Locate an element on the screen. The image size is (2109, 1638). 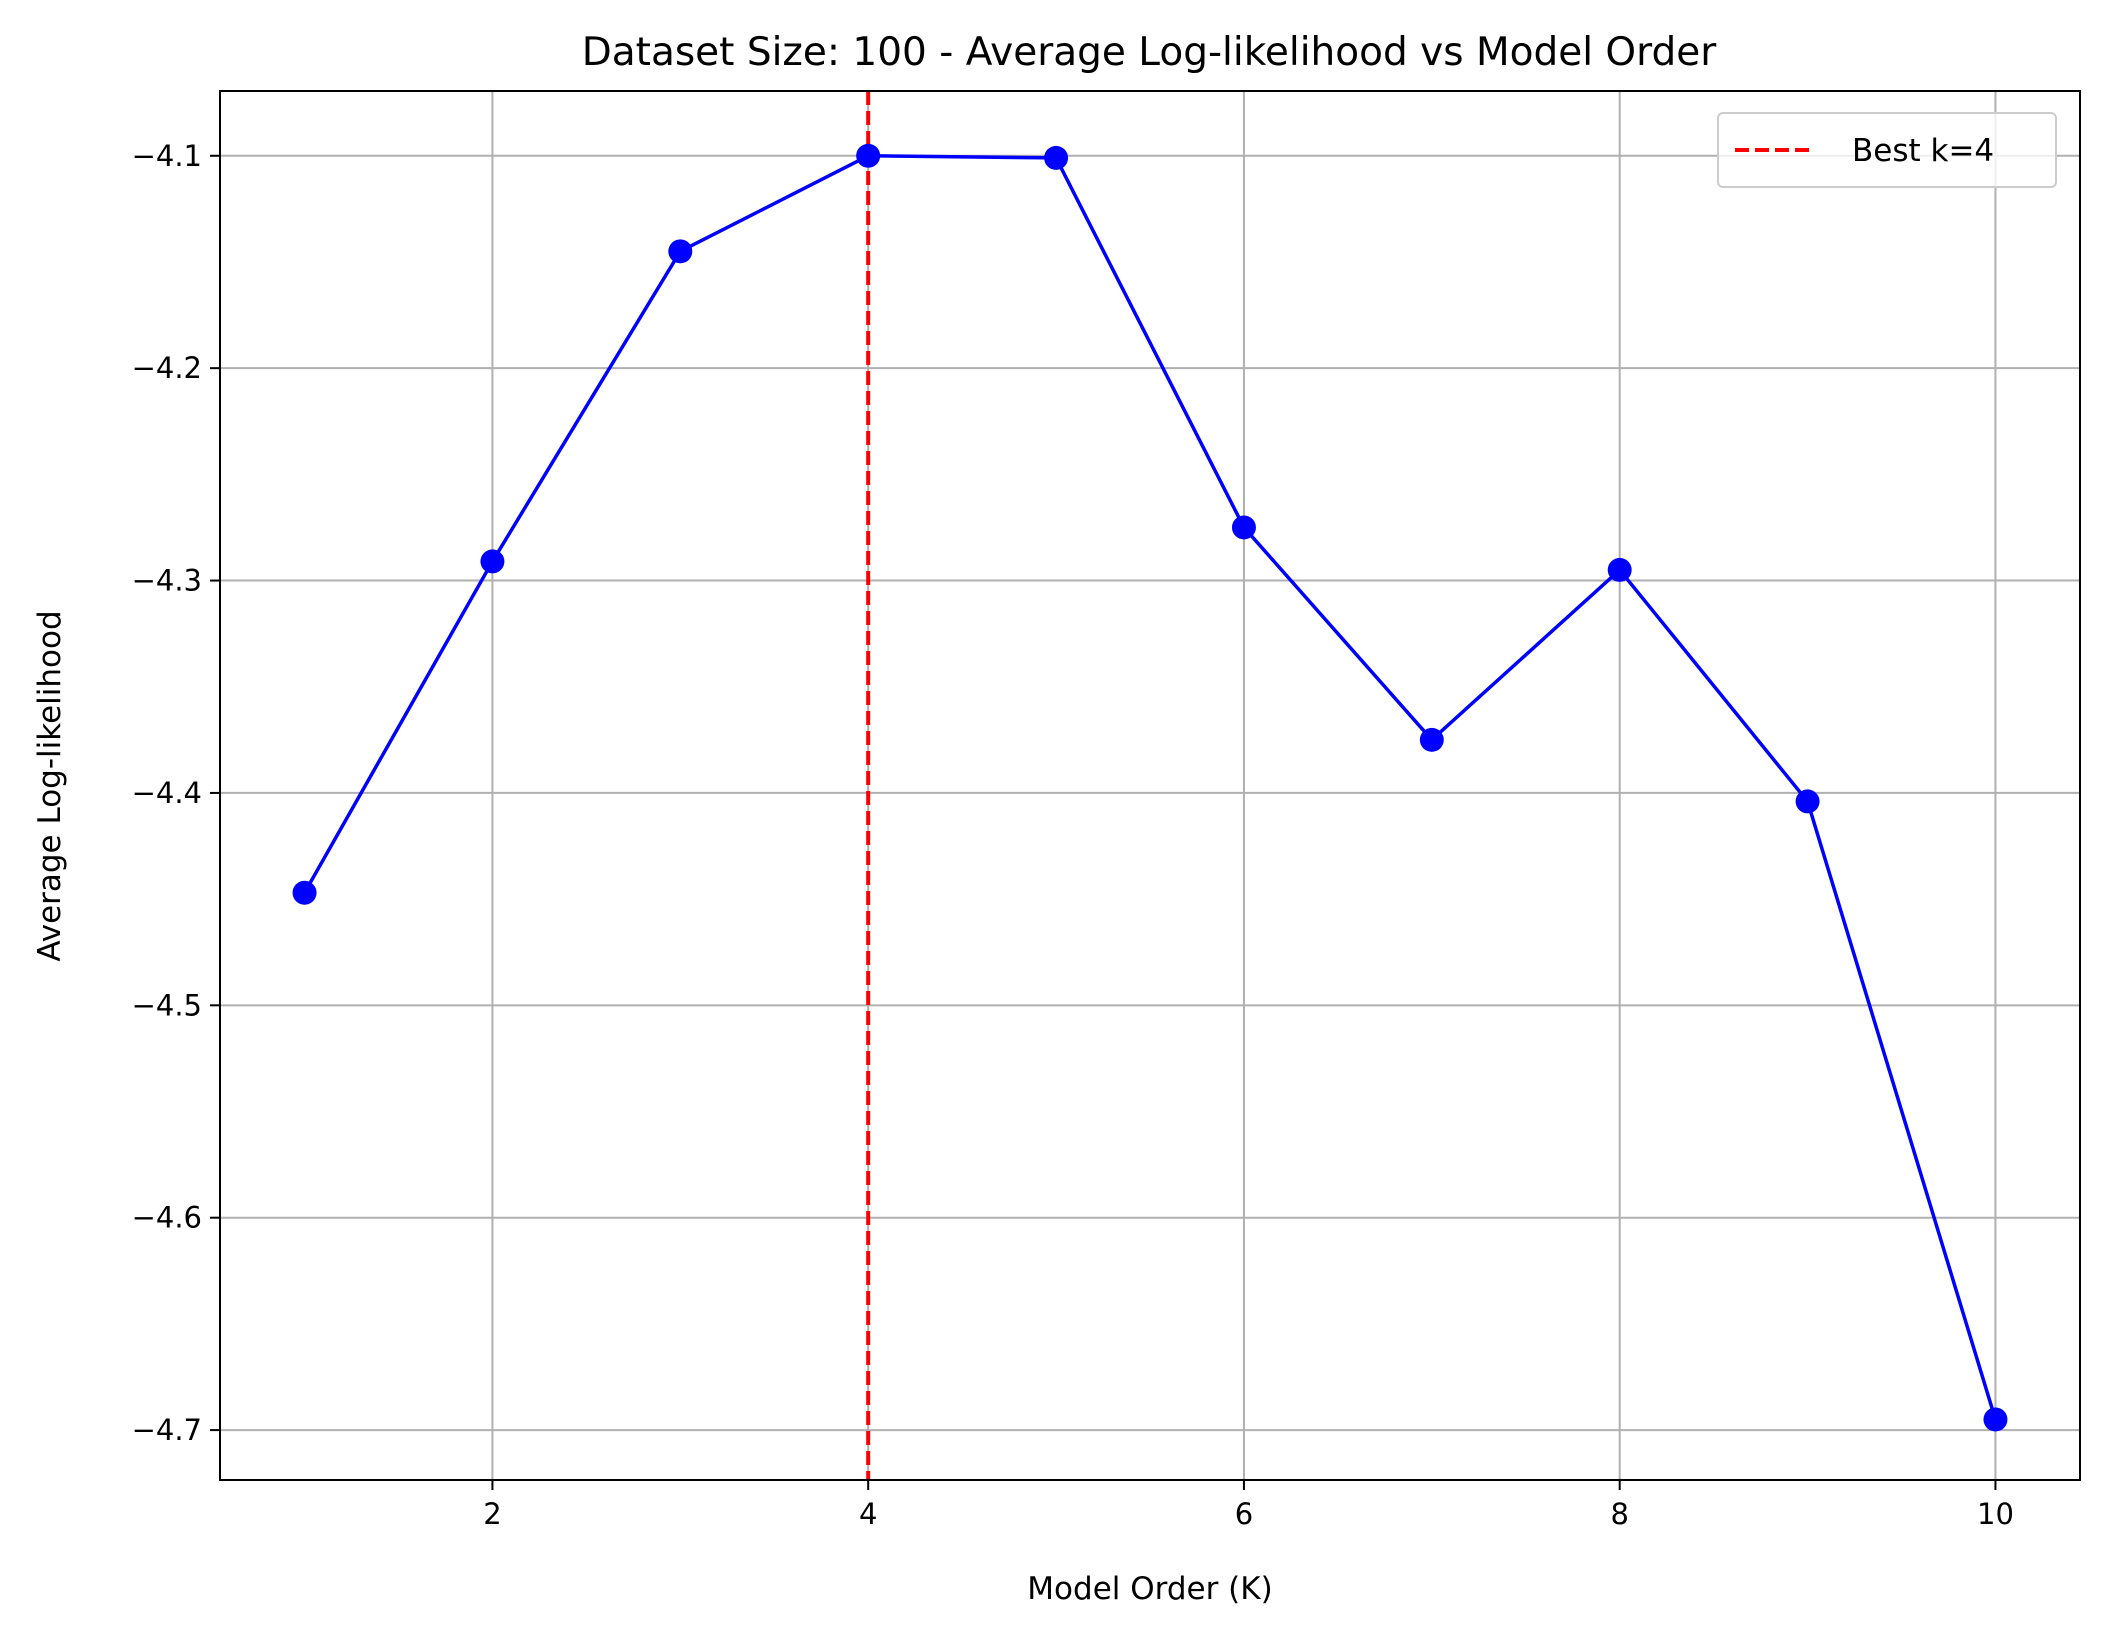
y-axis-label: Average Log-likelihood is located at coordinates (50, 785).